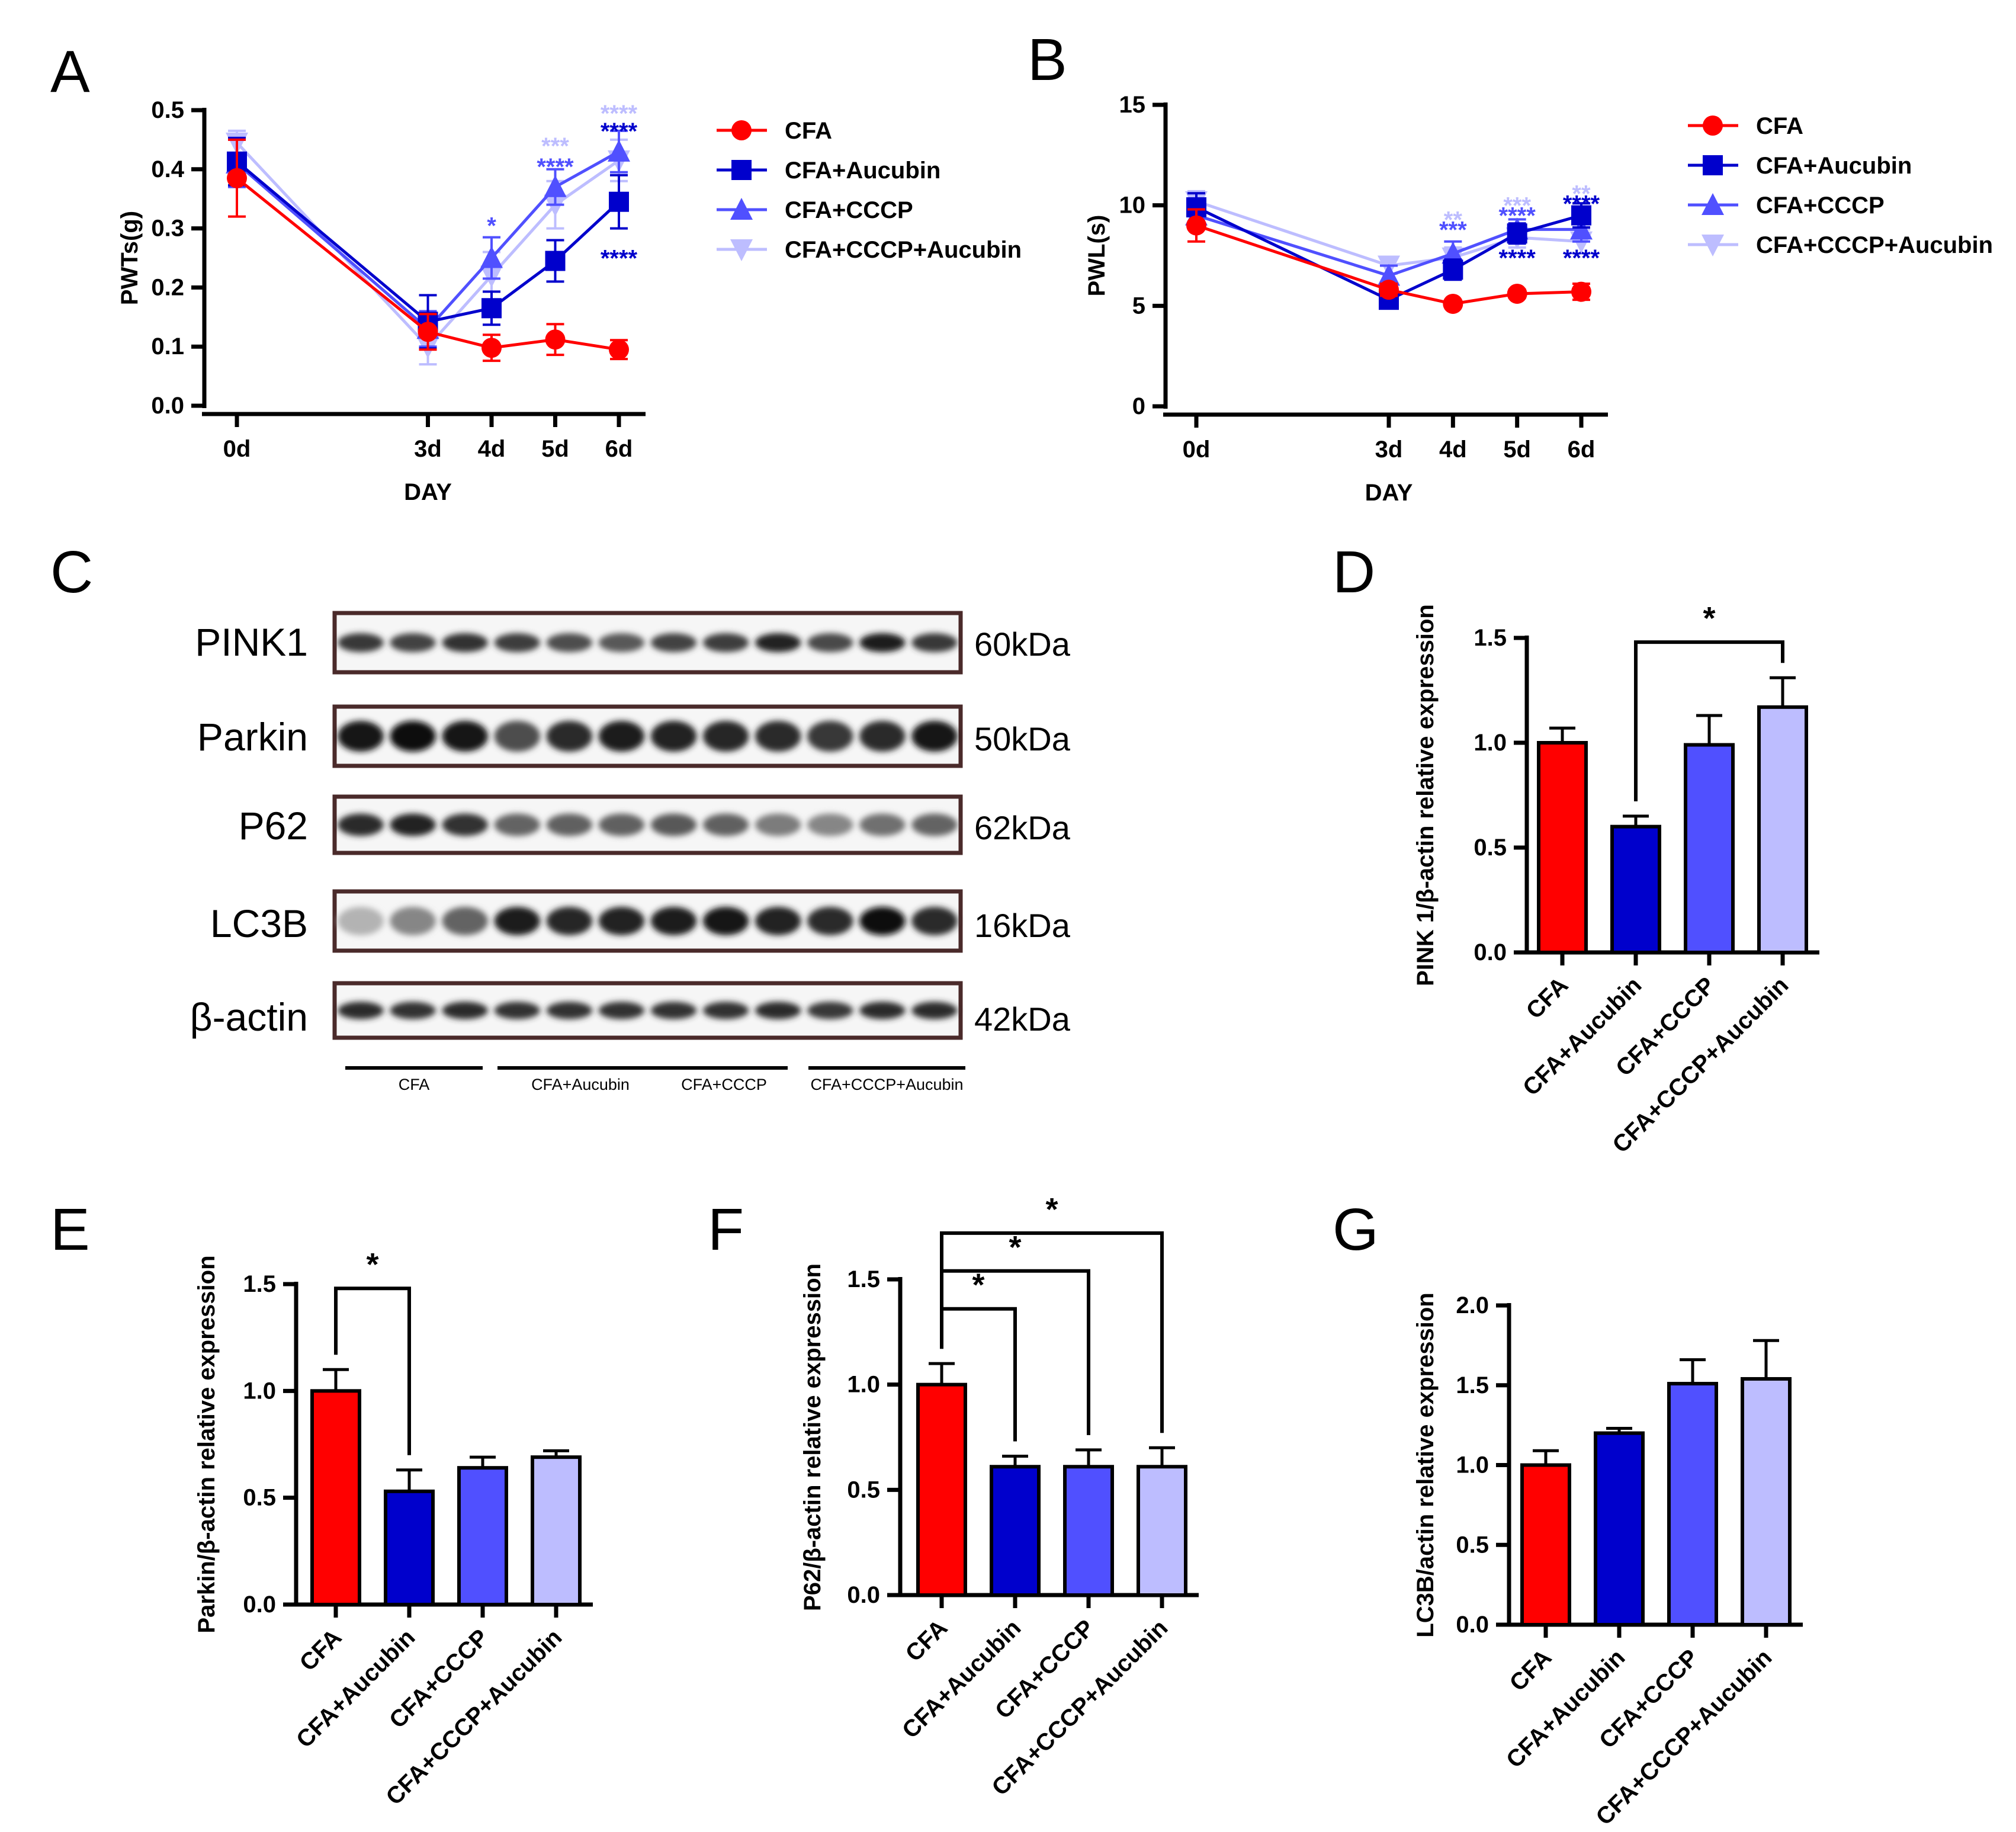  Describe the element at coordinates (249, 1017) in the screenshot. I see `blot-protein-label: β-actin` at that location.